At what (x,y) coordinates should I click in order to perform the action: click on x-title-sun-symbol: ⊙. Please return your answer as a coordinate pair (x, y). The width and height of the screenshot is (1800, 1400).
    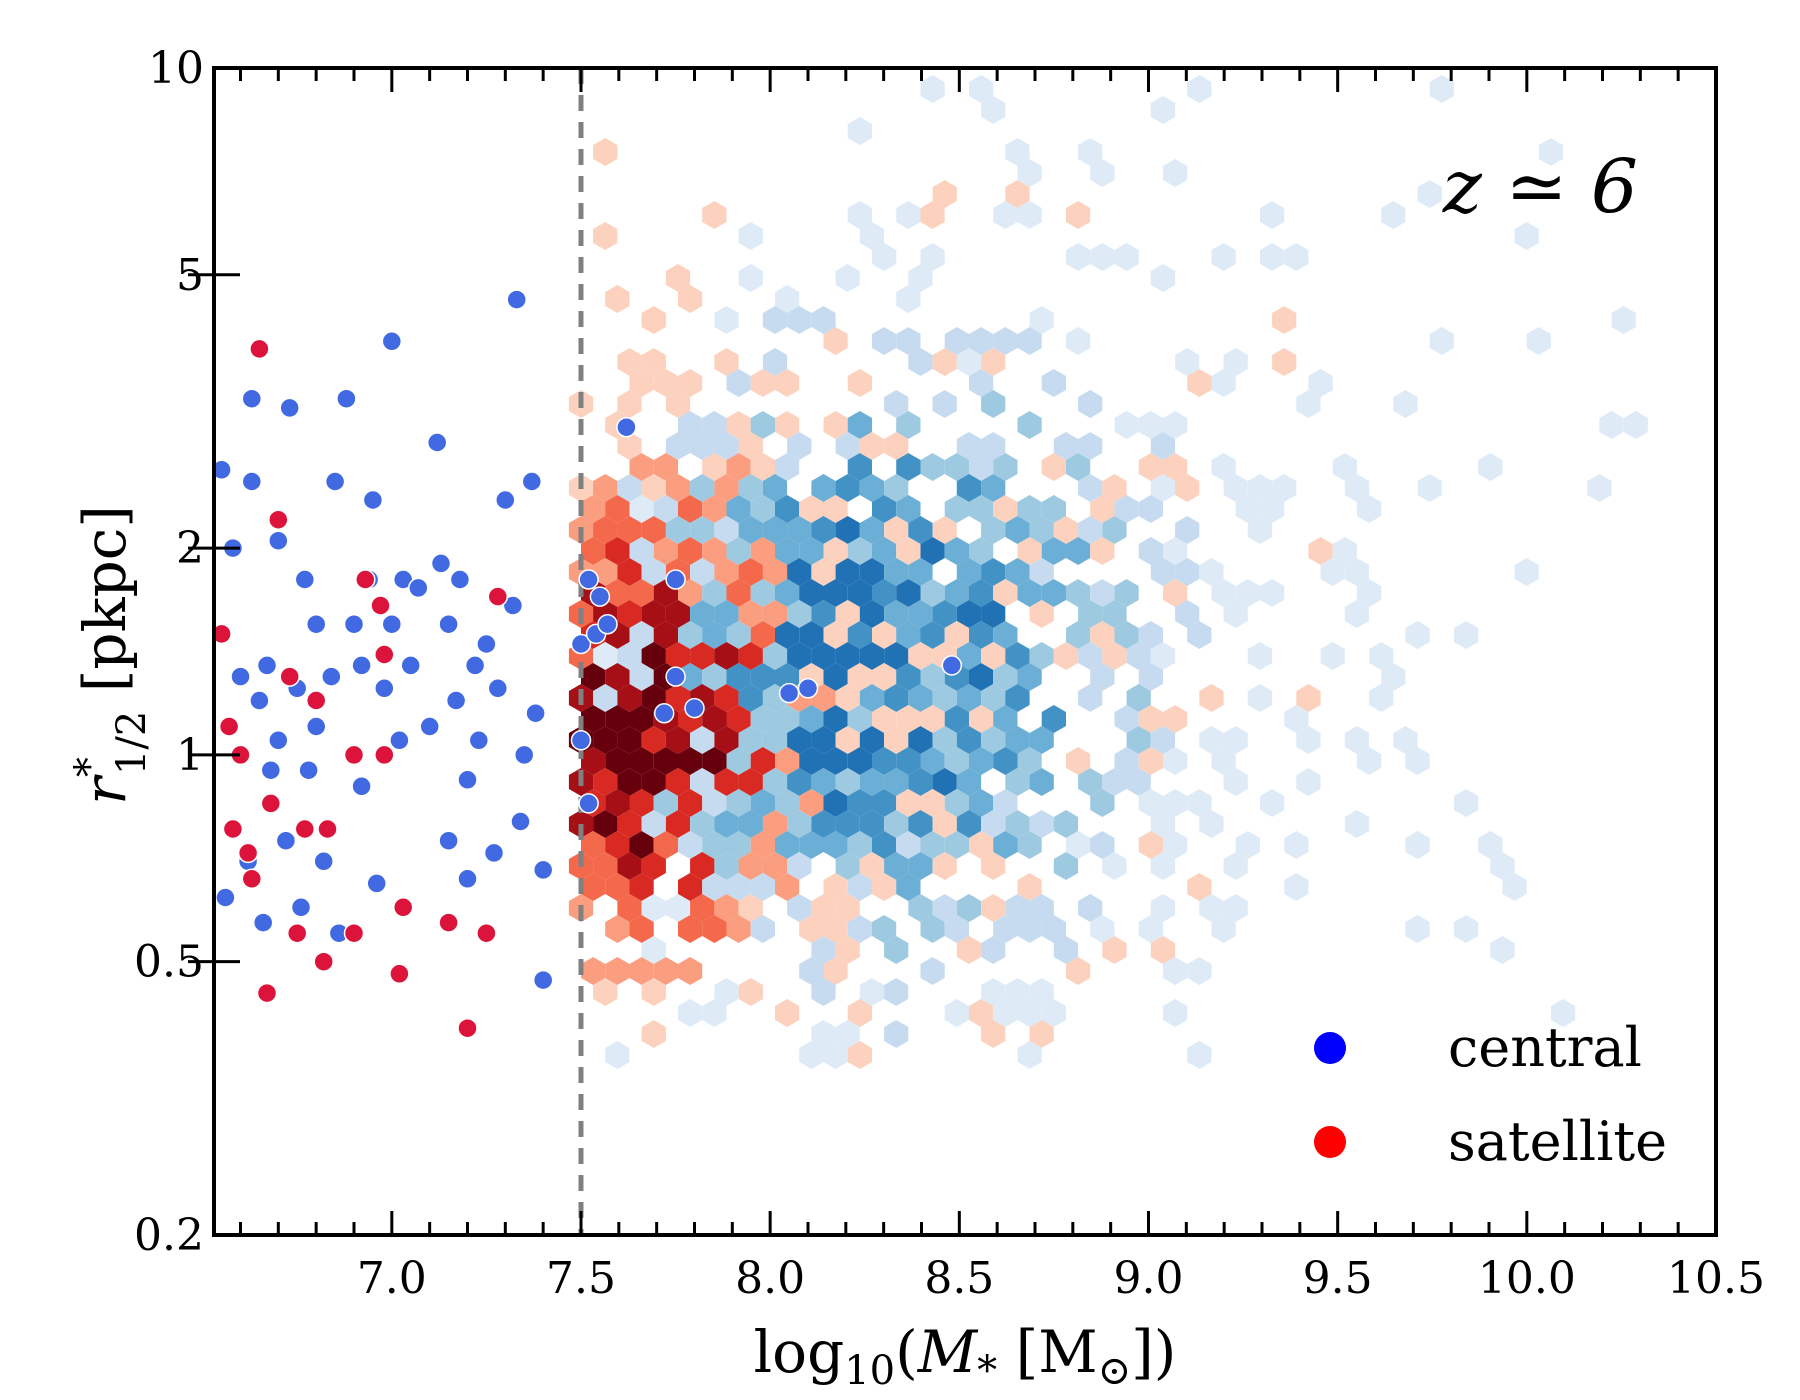
    Looking at the image, I should click on (1115, 1371).